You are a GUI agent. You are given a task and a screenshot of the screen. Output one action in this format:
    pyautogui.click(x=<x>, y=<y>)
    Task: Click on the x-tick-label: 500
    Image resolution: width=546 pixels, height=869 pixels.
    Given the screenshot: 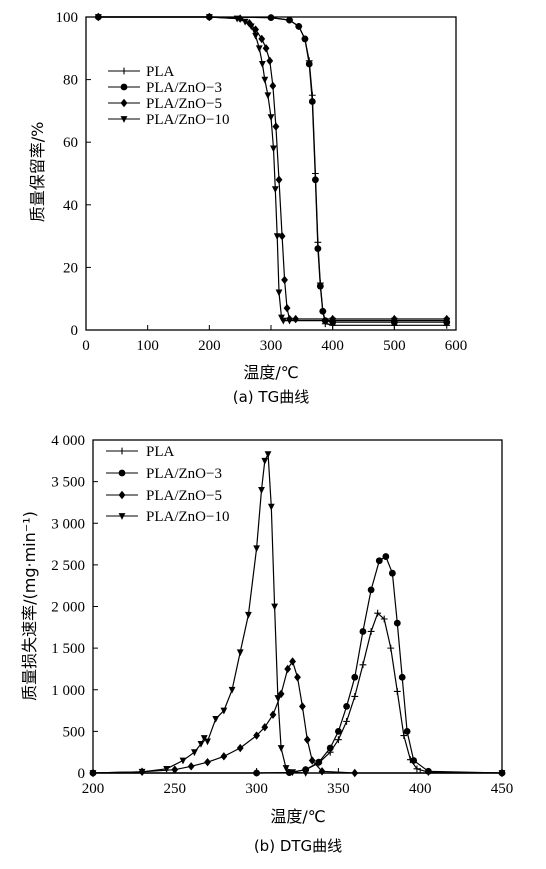 What is the action you would take?
    pyautogui.click(x=394, y=346)
    